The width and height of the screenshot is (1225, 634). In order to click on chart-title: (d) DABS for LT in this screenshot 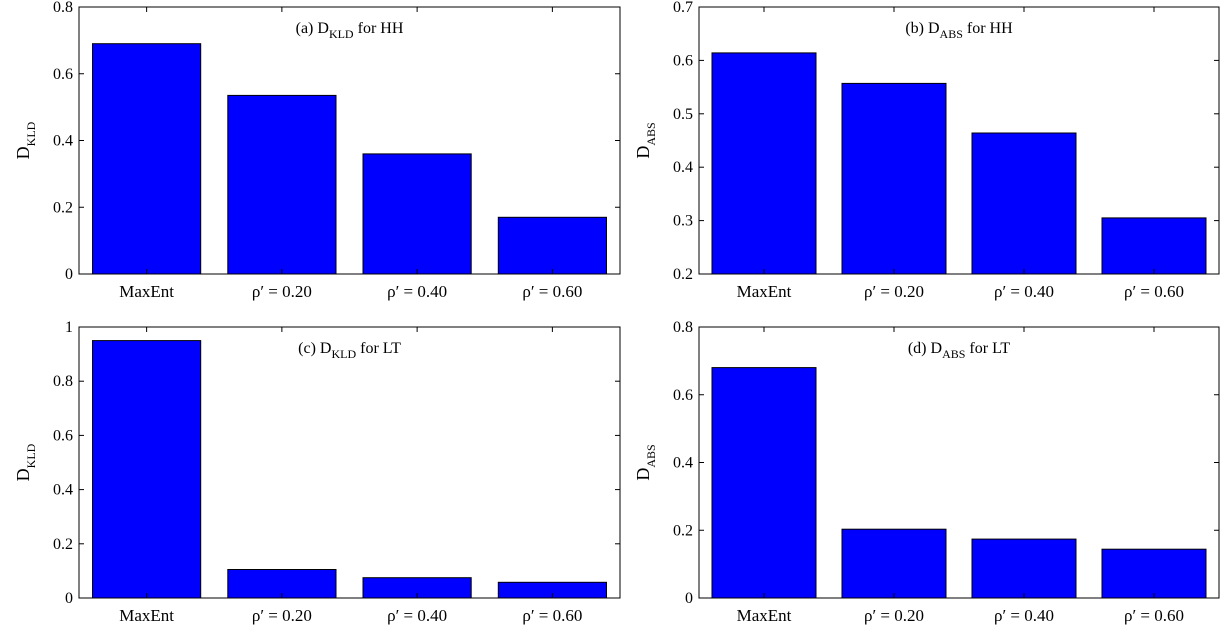, I will do `click(959, 350)`.